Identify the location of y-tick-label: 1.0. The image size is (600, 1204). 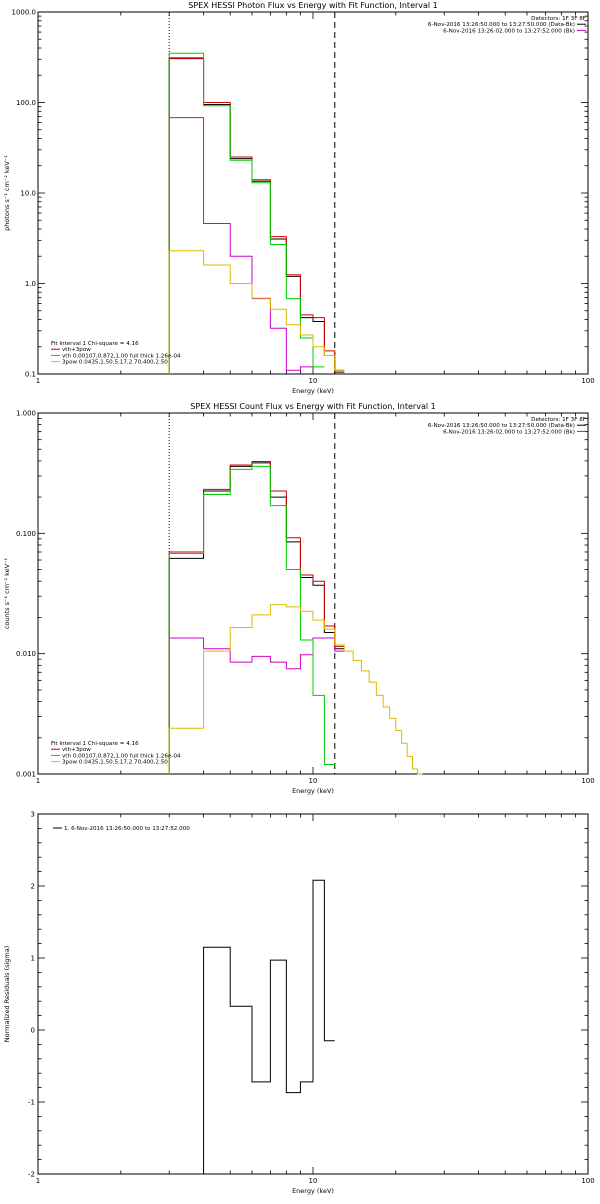
(30, 284).